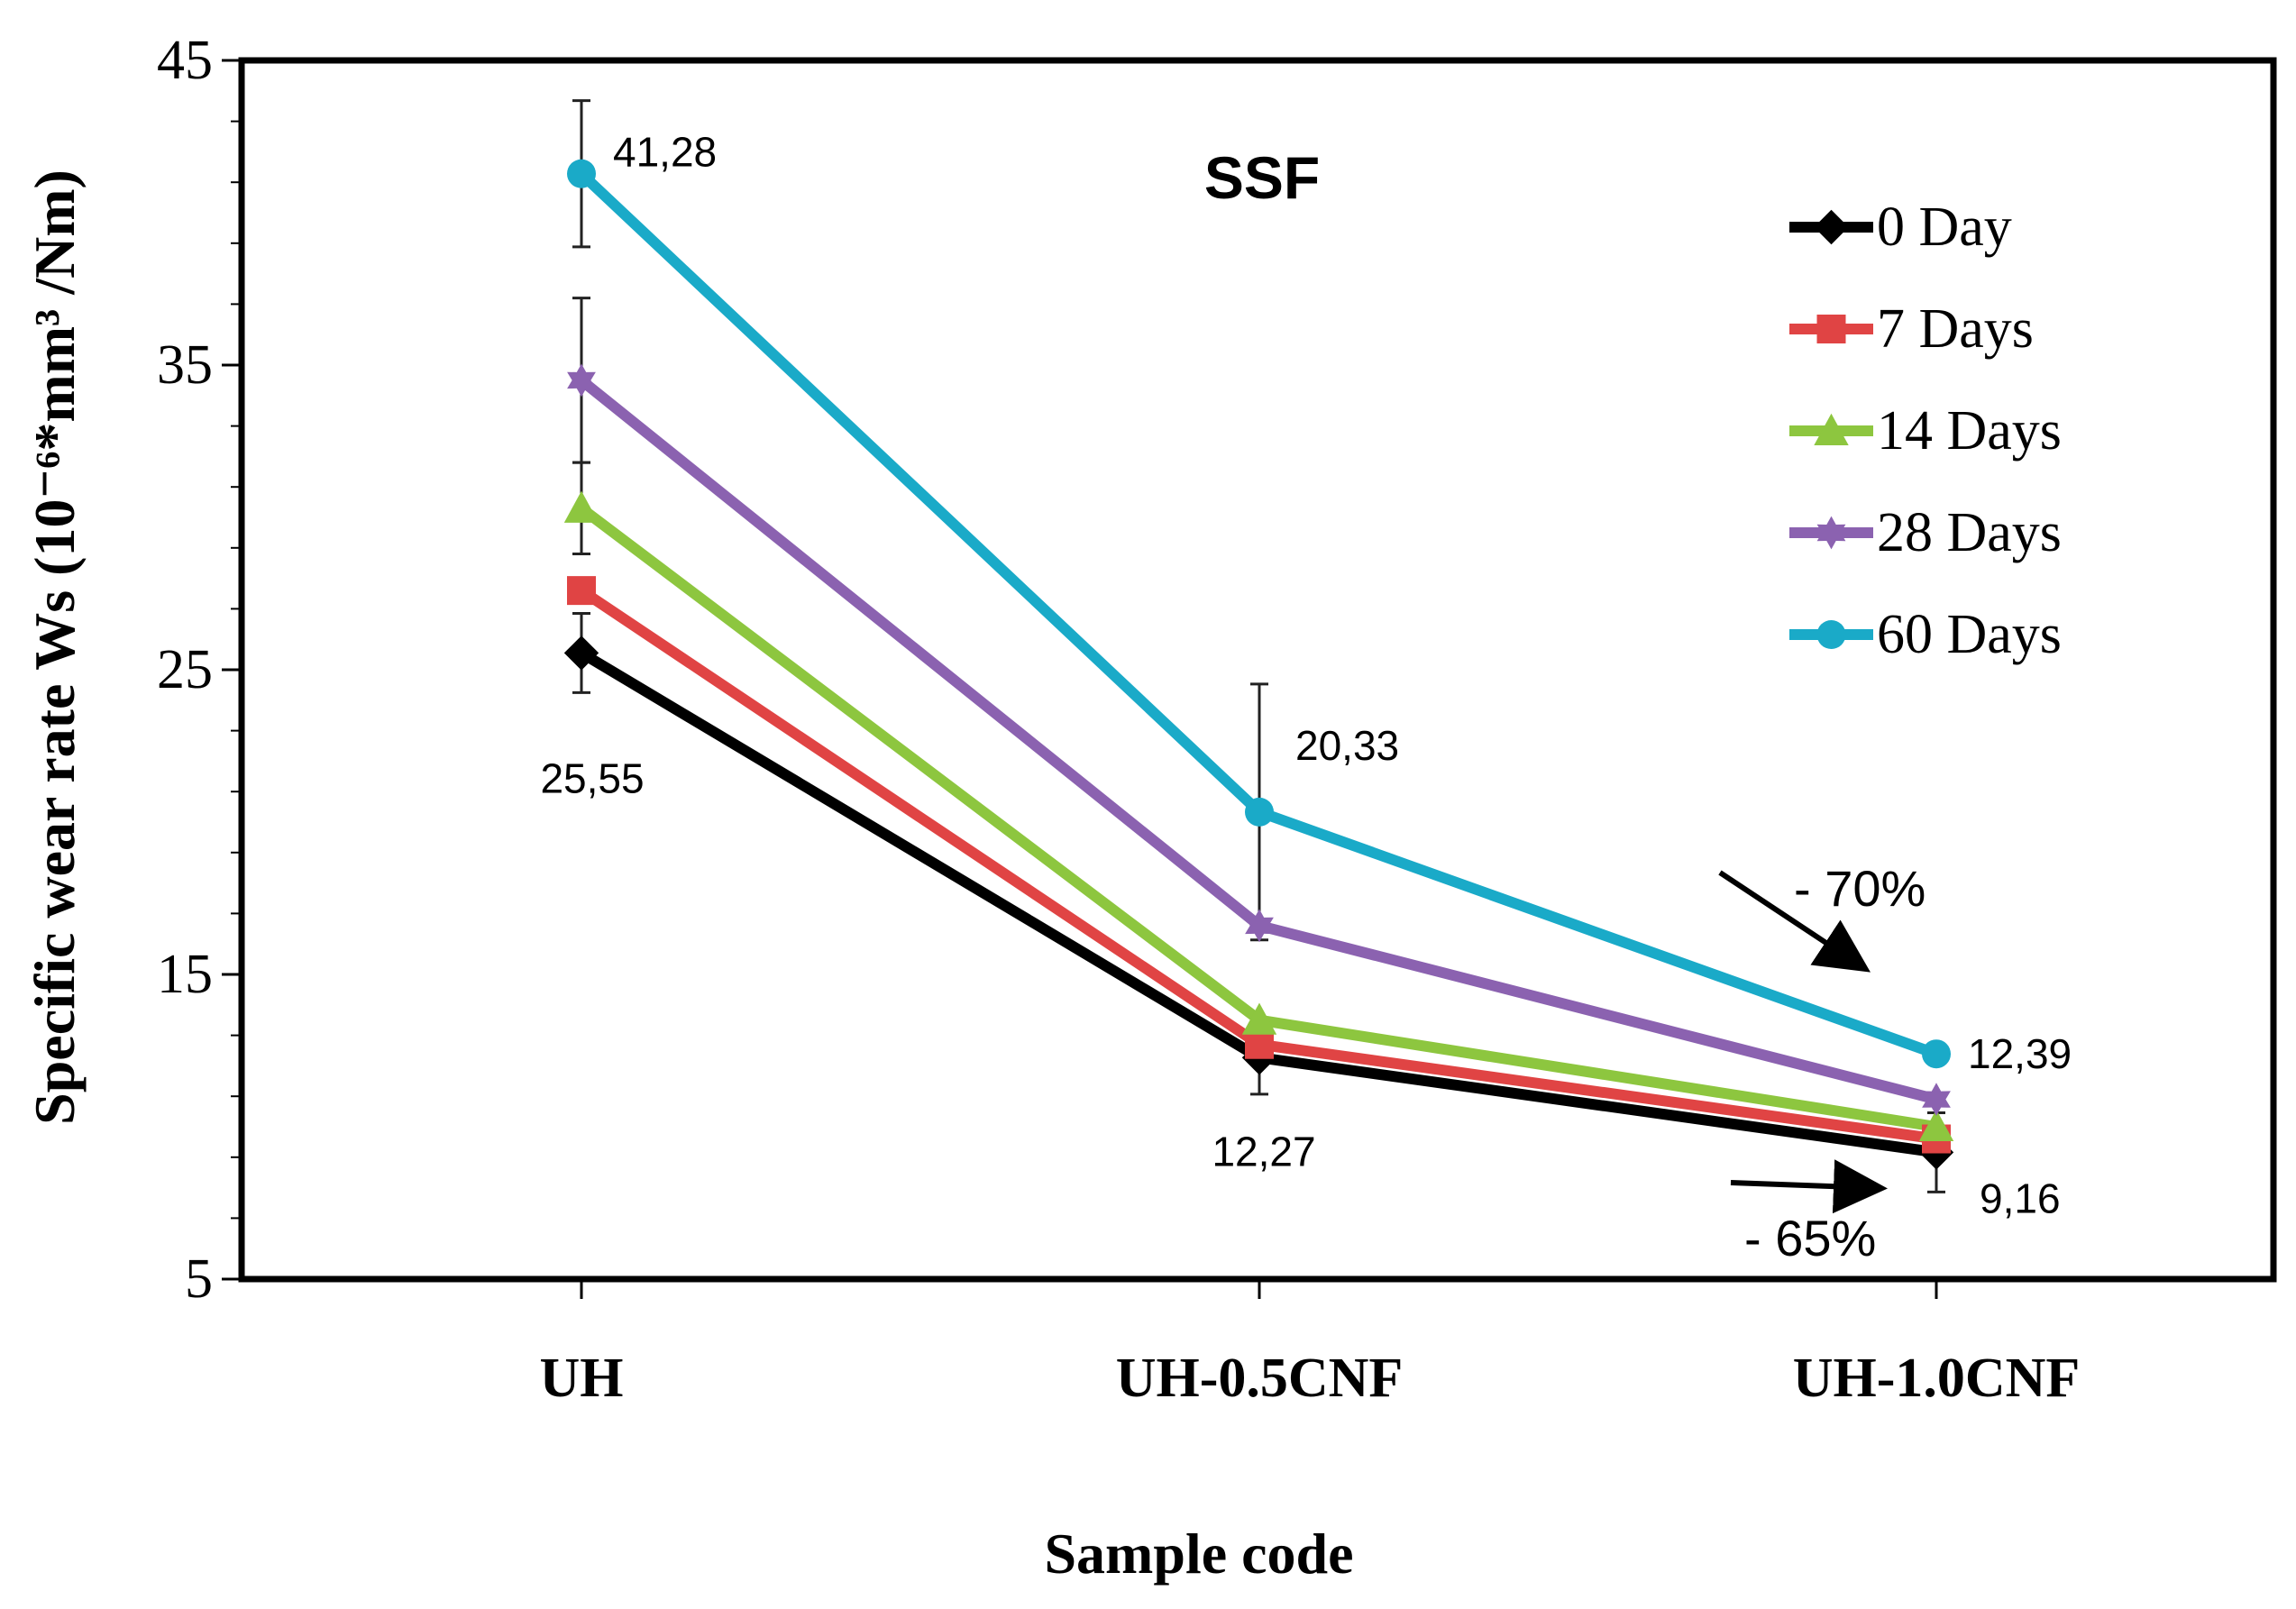 Image resolution: width=2296 pixels, height=1609 pixels. Describe the element at coordinates (581, 380) in the screenshot. I see `point-28-days-uh` at that location.